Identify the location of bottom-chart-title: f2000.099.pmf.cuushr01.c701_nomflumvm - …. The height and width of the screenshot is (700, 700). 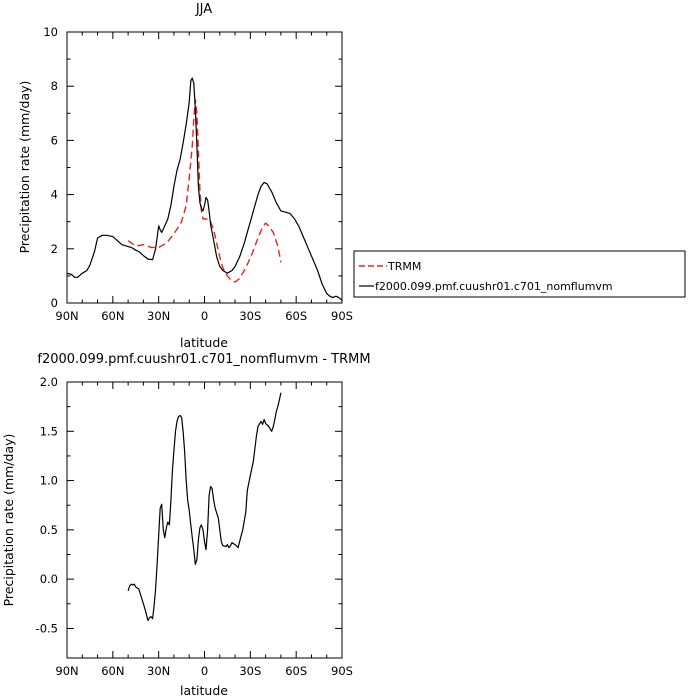
(203, 359).